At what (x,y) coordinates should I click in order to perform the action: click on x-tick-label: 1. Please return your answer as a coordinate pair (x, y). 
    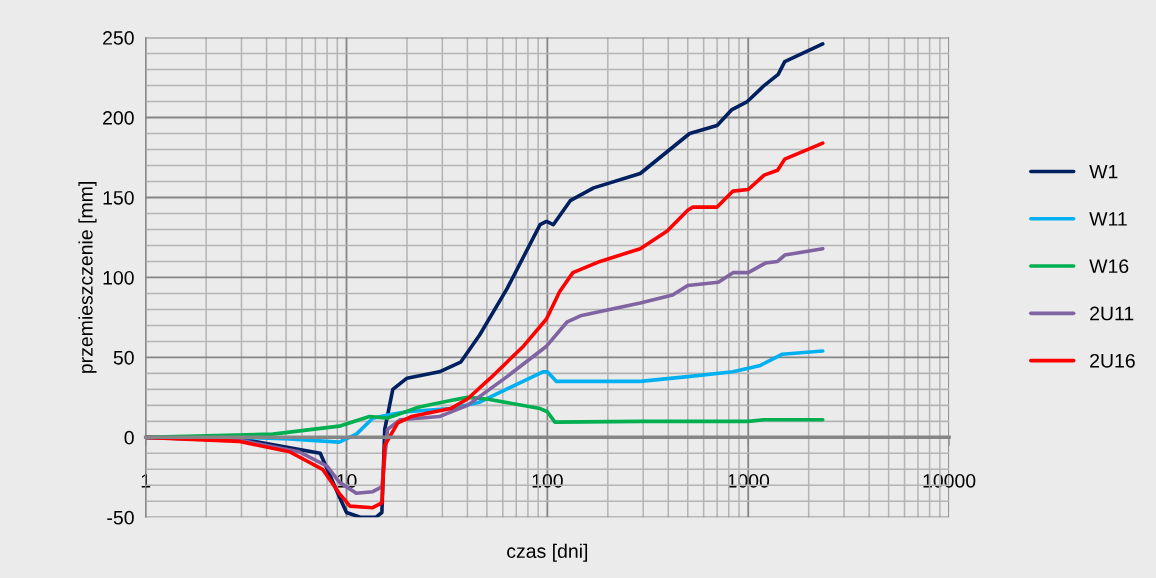
    Looking at the image, I should click on (146, 481).